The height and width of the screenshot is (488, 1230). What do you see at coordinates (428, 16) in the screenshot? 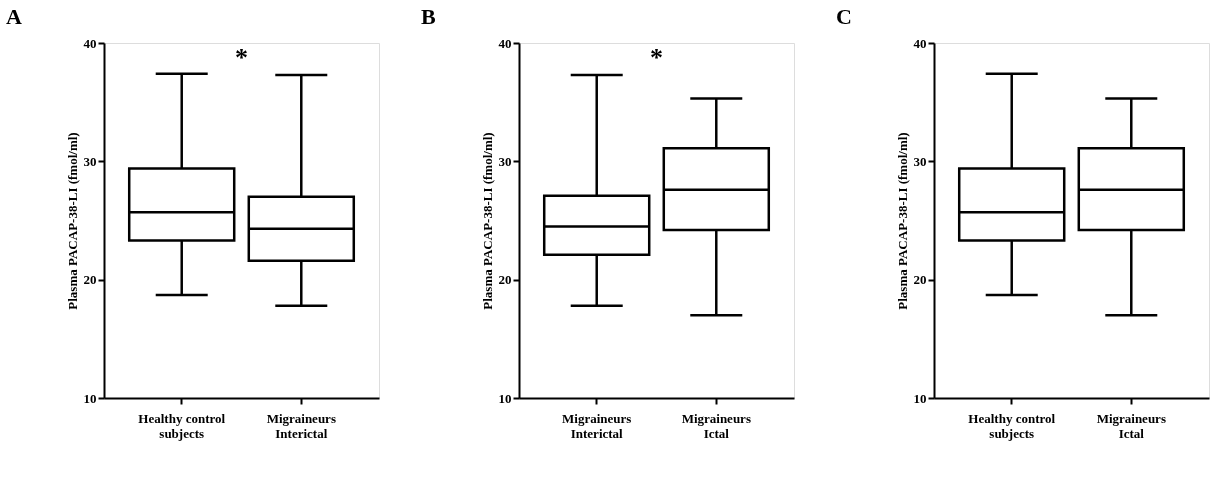
I see `chart-title: B` at bounding box center [428, 16].